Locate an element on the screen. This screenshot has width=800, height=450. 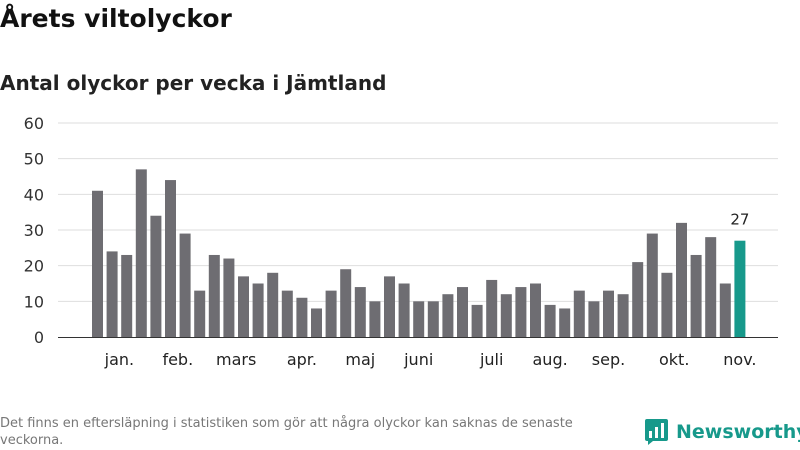
x-tick-label: maj is located at coordinates (360, 359).